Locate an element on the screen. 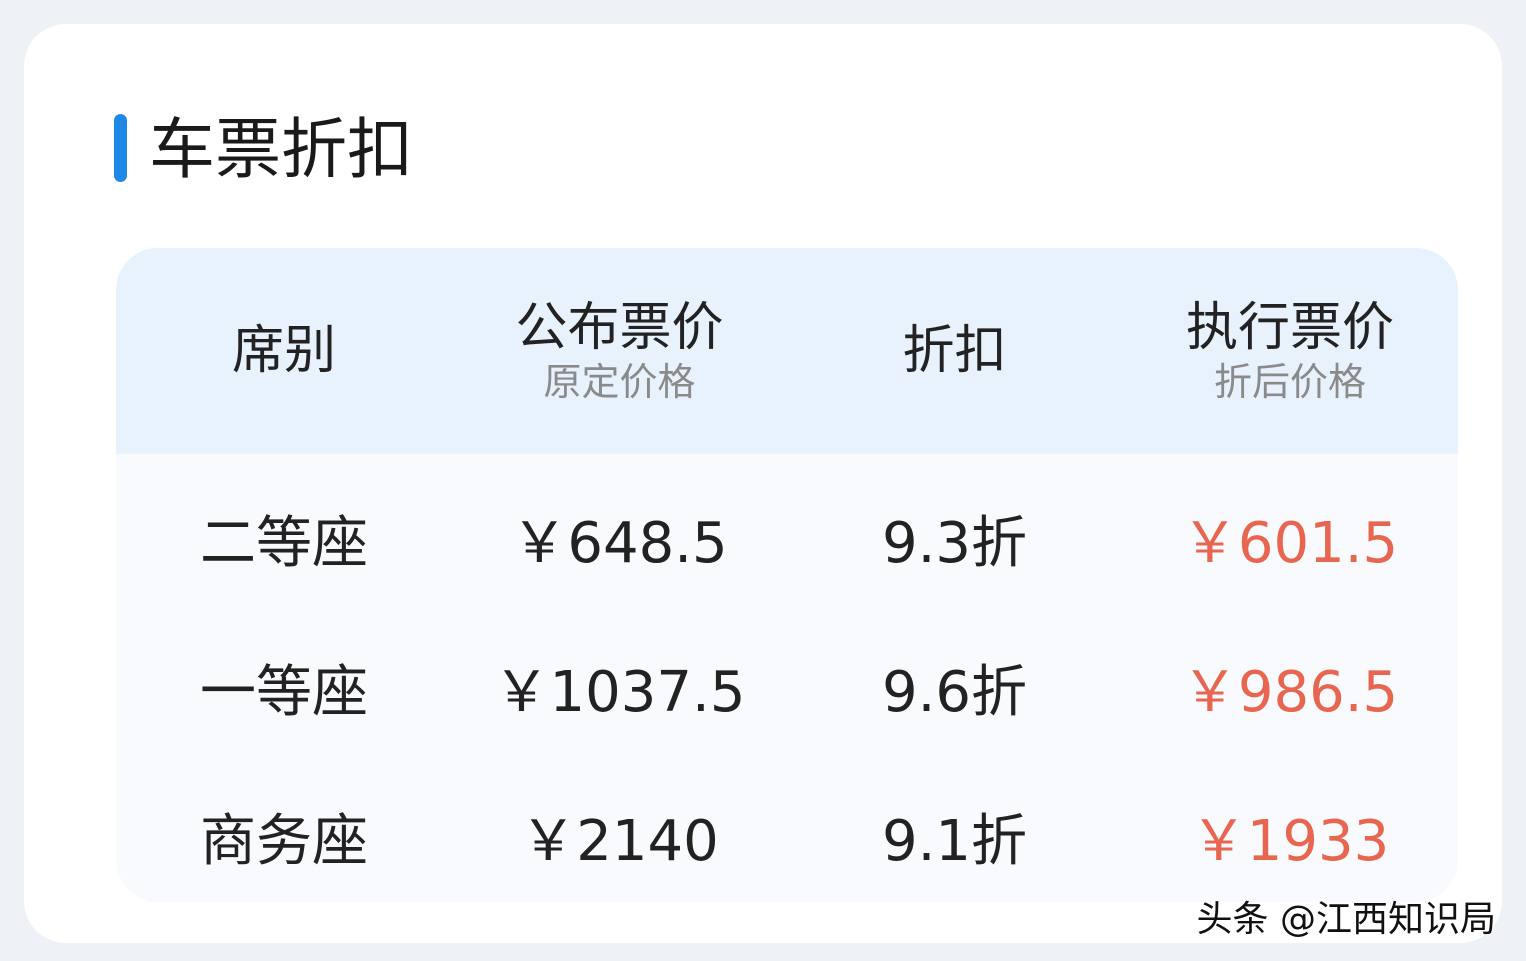 The width and height of the screenshot is (1526, 961). seat-class: 二等座 is located at coordinates (284, 543).